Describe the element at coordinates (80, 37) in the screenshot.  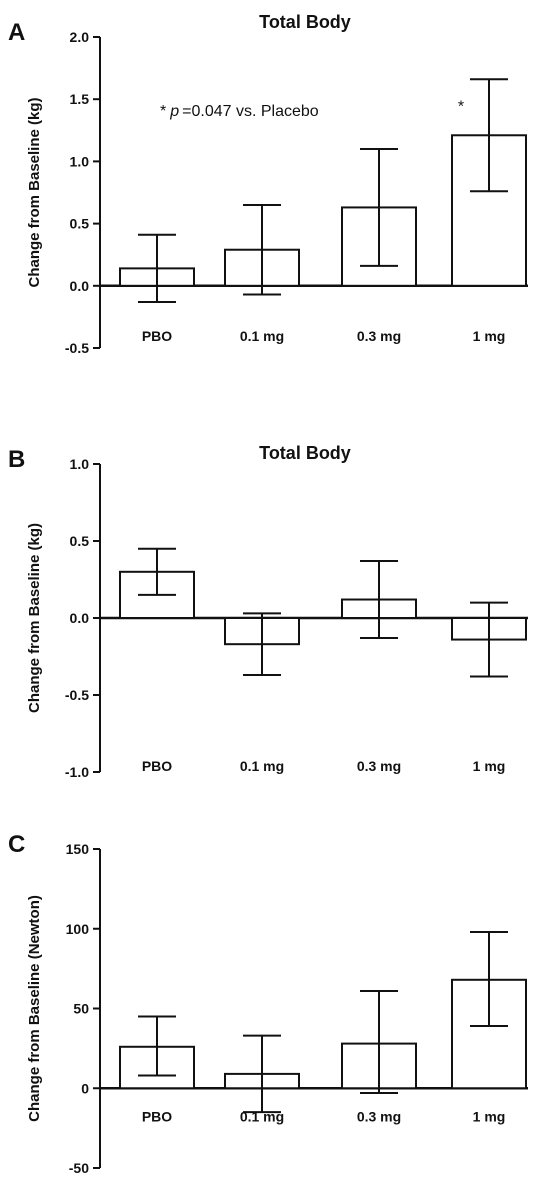
I see `y-tick-label: 2.0` at that location.